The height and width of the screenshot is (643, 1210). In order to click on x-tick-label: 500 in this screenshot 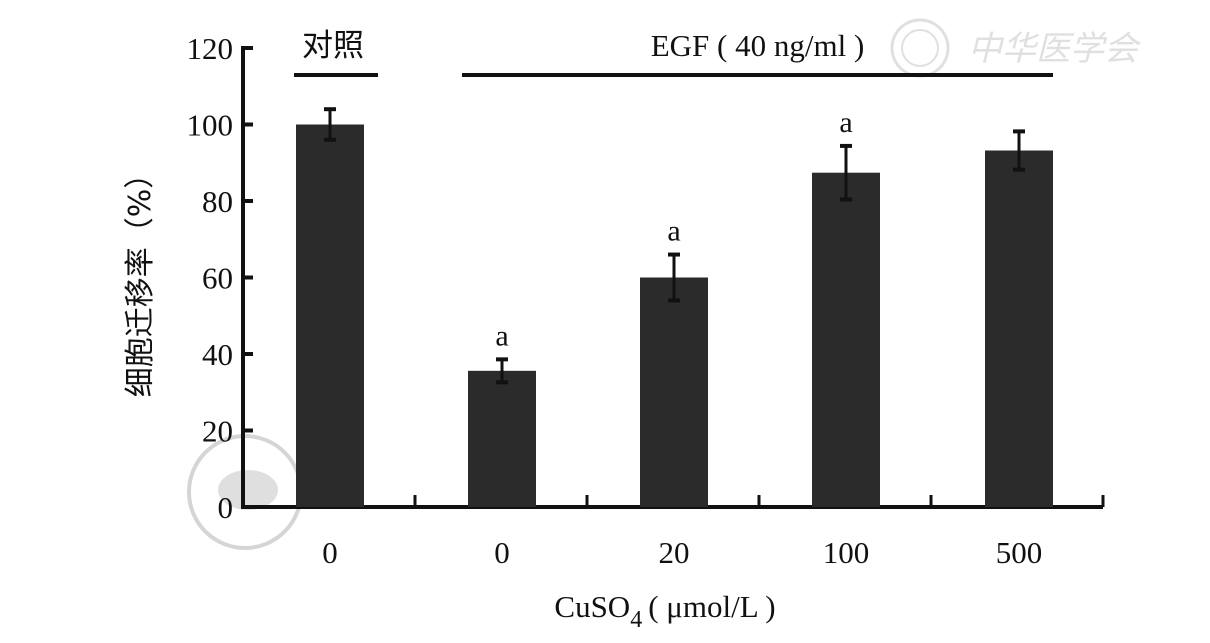, I will do `click(1019, 552)`.